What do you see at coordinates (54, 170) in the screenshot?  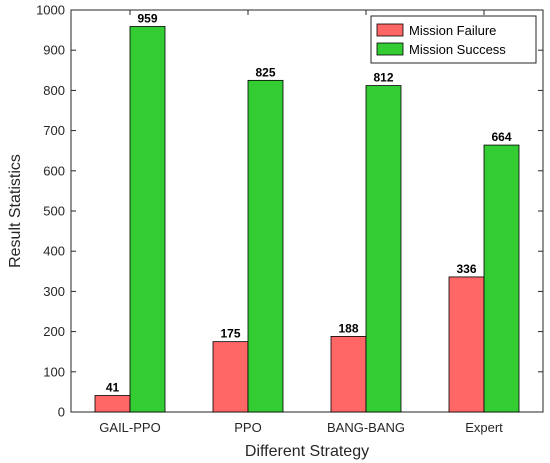 I see `y-tick-label: 600` at bounding box center [54, 170].